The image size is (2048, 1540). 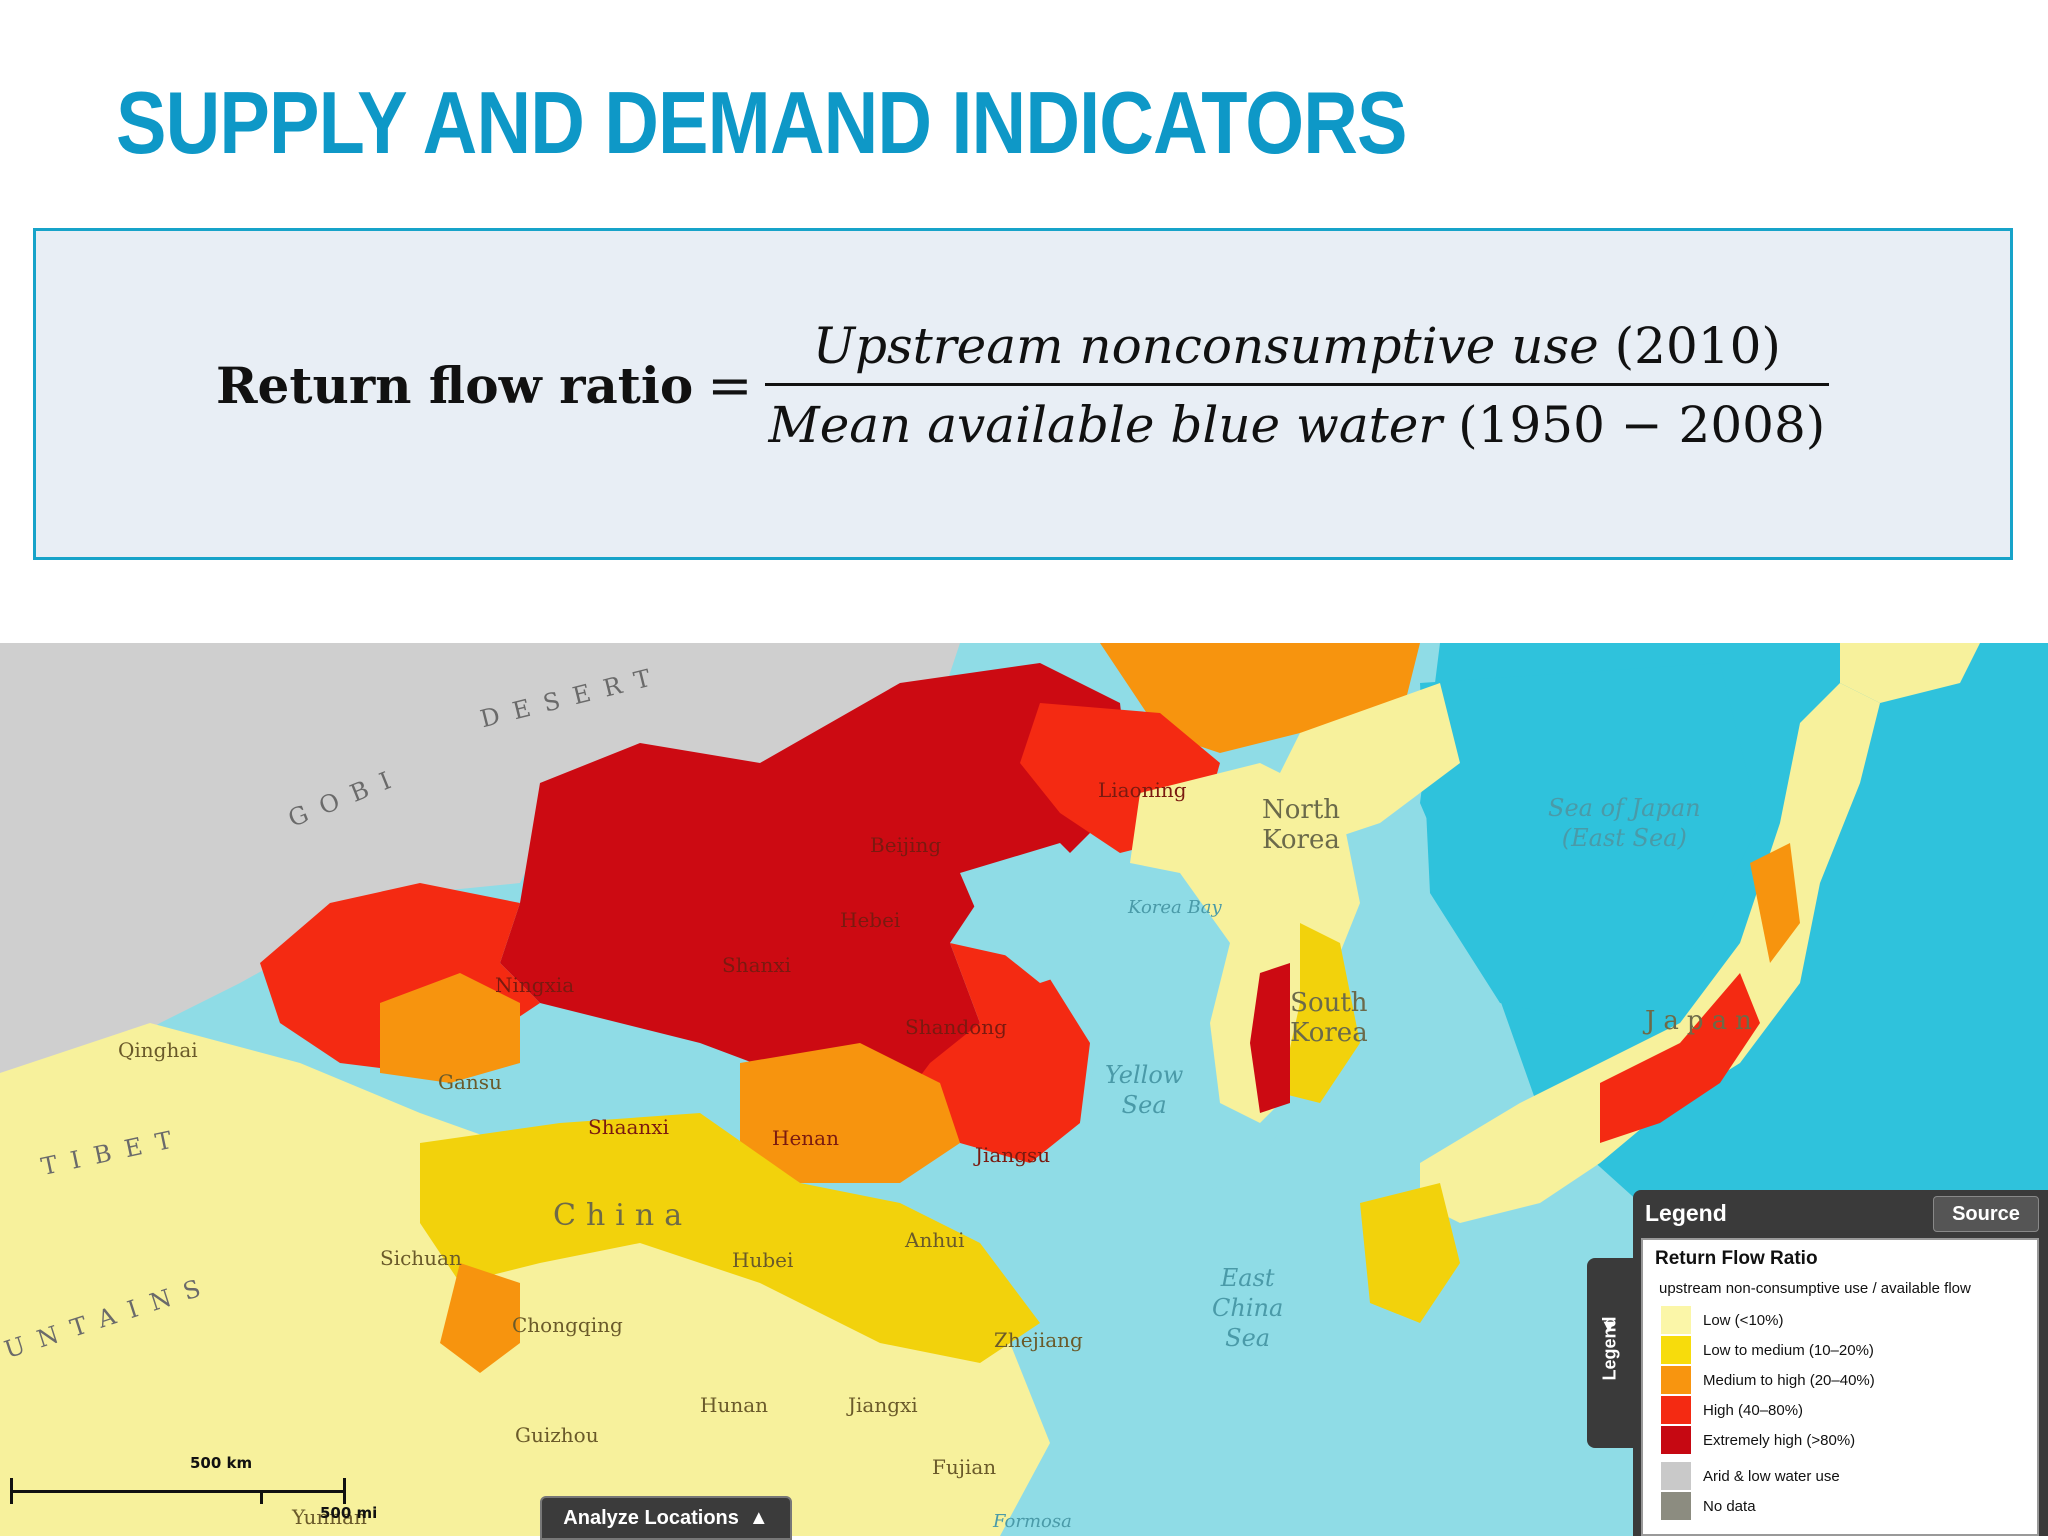 What do you see at coordinates (956, 1027) in the screenshot?
I see `shandong-label: Shandong` at bounding box center [956, 1027].